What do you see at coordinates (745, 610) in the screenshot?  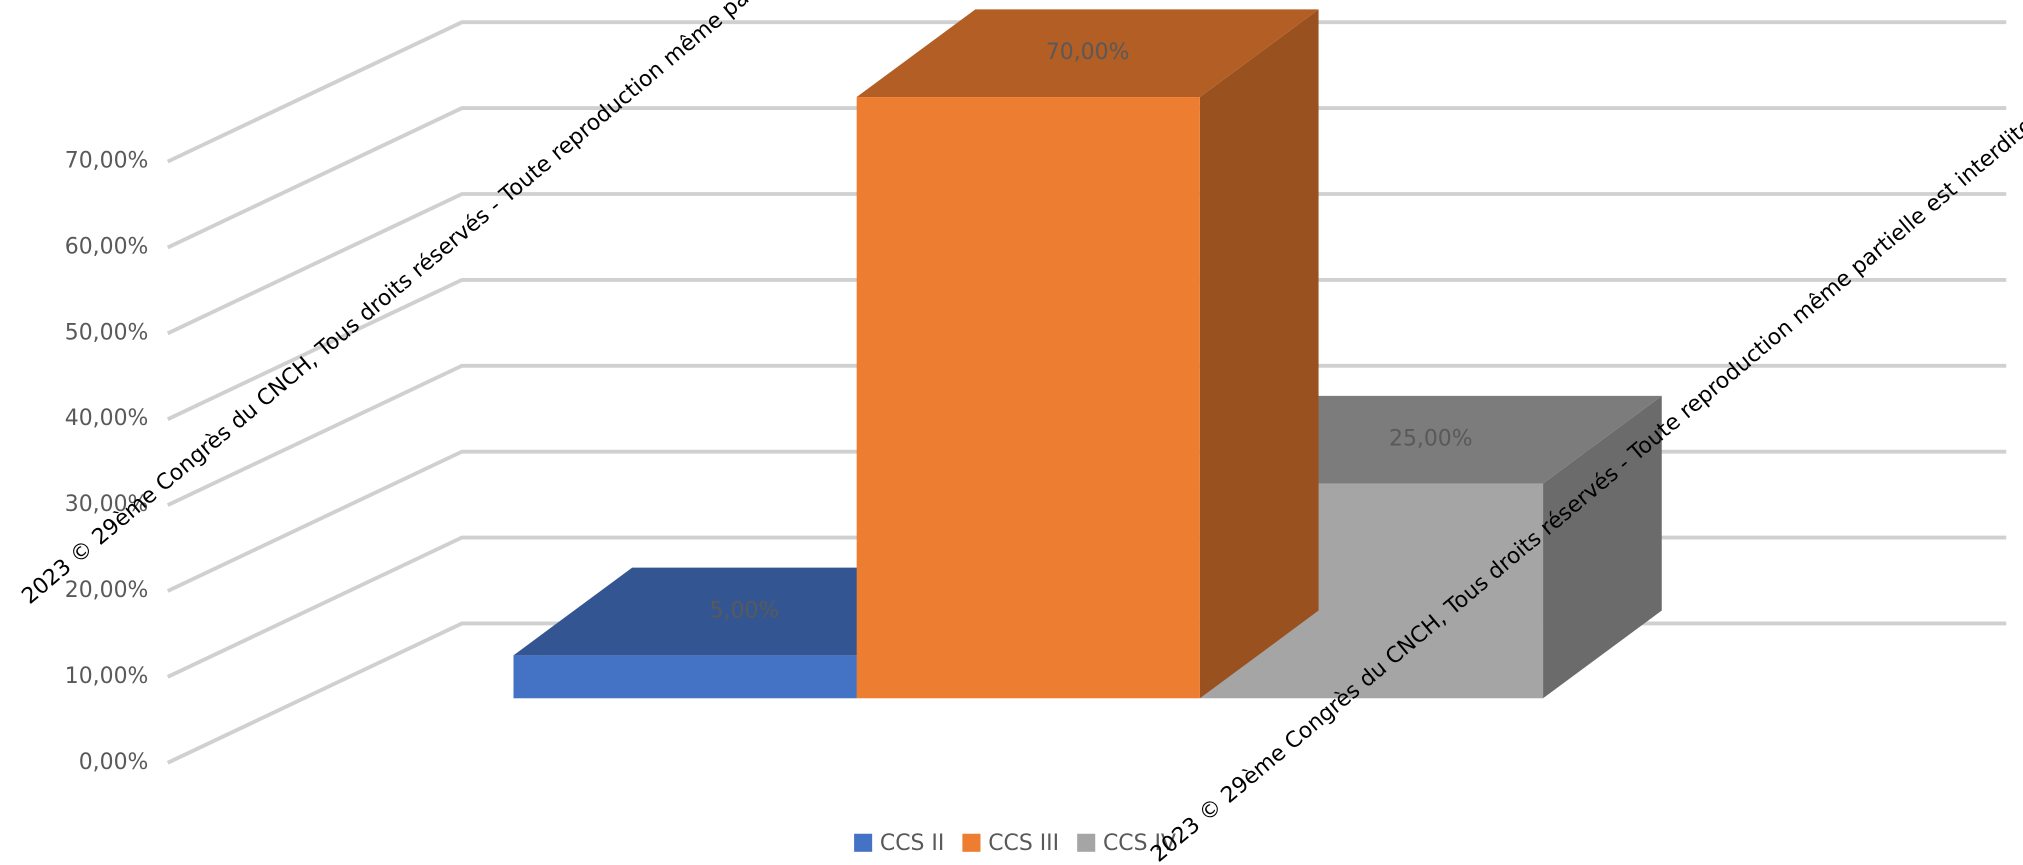 I see `data-label: 5,00%` at bounding box center [745, 610].